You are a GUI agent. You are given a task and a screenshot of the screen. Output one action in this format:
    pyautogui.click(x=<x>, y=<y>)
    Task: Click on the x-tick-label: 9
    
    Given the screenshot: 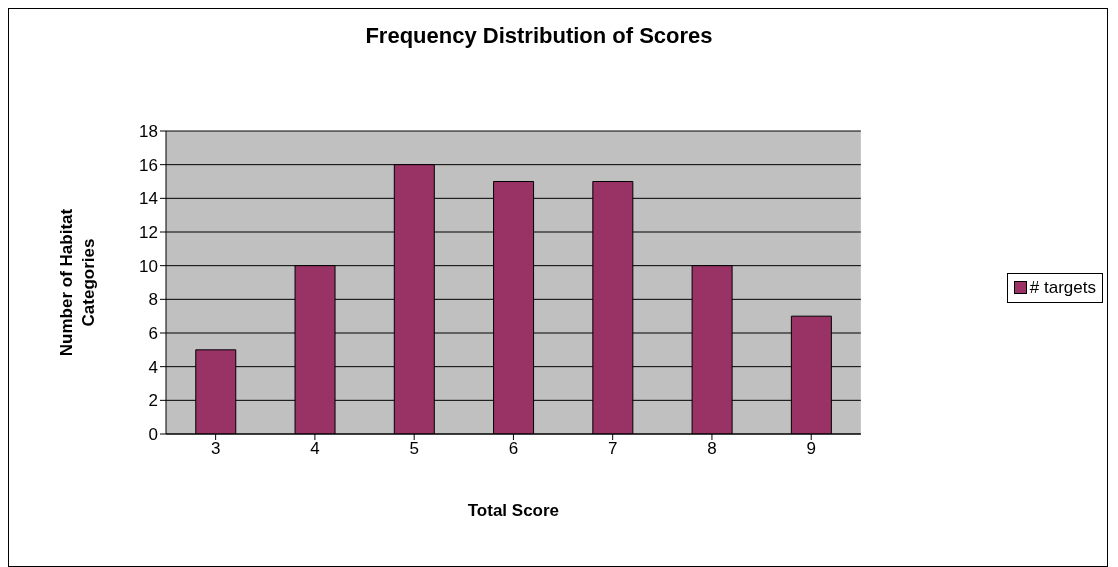 What is the action you would take?
    pyautogui.click(x=811, y=449)
    